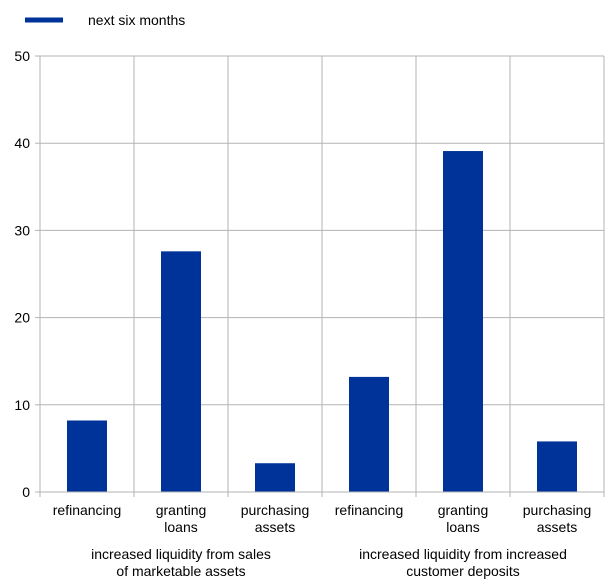 Image resolution: width=609 pixels, height=583 pixels. What do you see at coordinates (22, 405) in the screenshot?
I see `y-tick-label: 10` at bounding box center [22, 405].